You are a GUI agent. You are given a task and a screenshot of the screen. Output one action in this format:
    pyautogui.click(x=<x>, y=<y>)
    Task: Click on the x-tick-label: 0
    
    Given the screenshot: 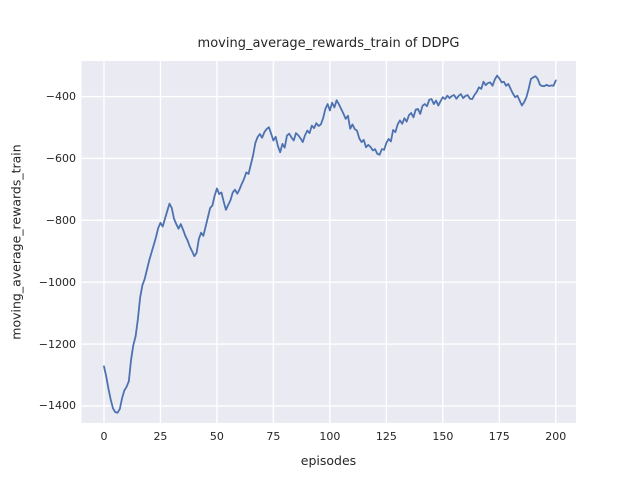 What is the action you would take?
    pyautogui.click(x=104, y=436)
    